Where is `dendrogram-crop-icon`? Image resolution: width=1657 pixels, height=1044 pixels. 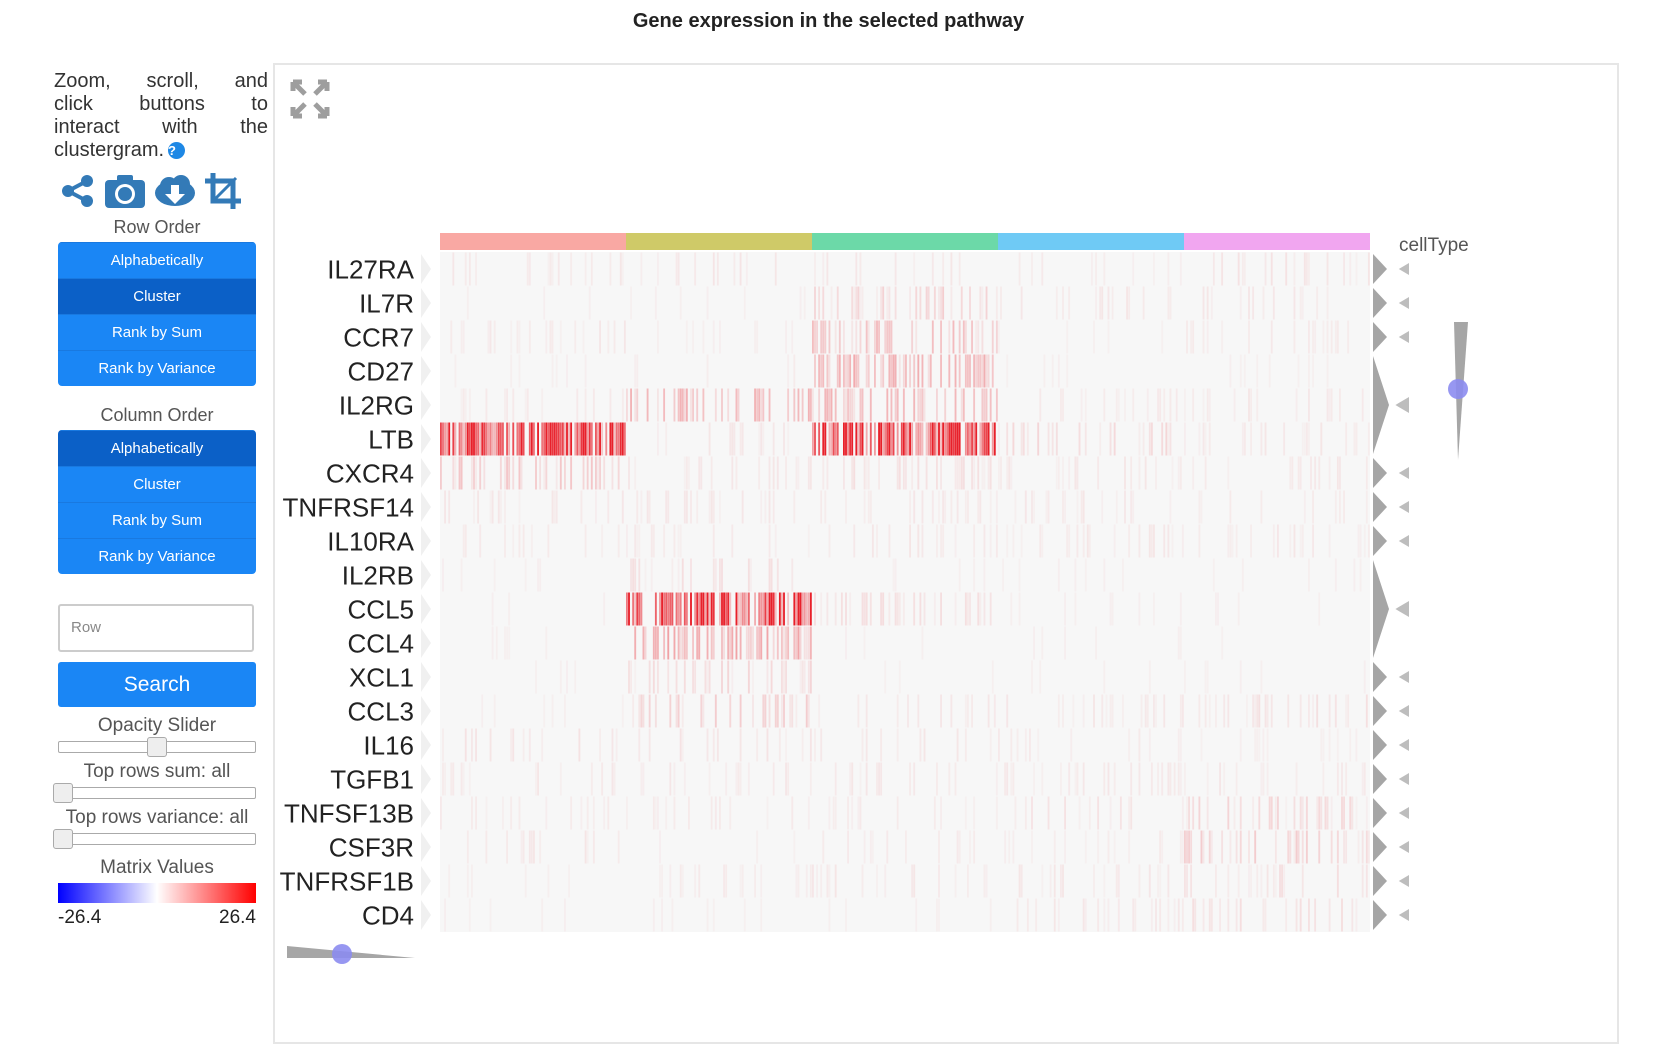
dendrogram-crop-icon is located at coordinates (1403, 473).